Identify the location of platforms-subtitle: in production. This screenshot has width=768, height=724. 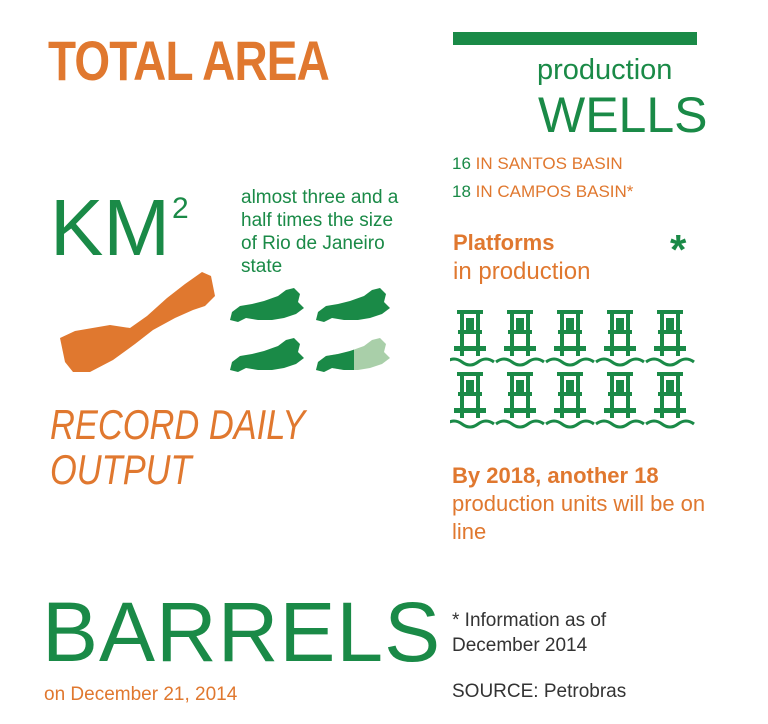
(522, 271).